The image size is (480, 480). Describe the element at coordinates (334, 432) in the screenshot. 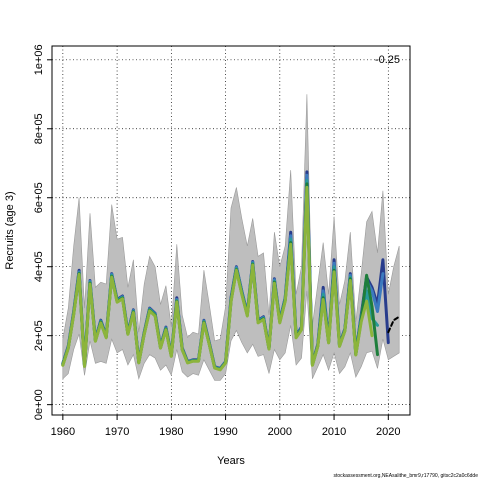

I see `x-tick-label: 2010` at that location.